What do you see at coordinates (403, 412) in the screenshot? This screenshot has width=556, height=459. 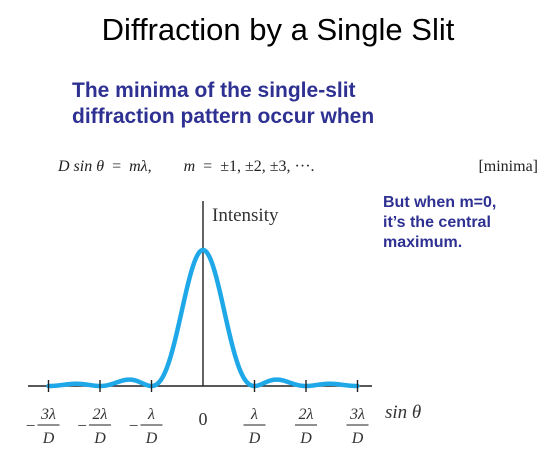 I see `x-axis-label: sin θ` at bounding box center [403, 412].